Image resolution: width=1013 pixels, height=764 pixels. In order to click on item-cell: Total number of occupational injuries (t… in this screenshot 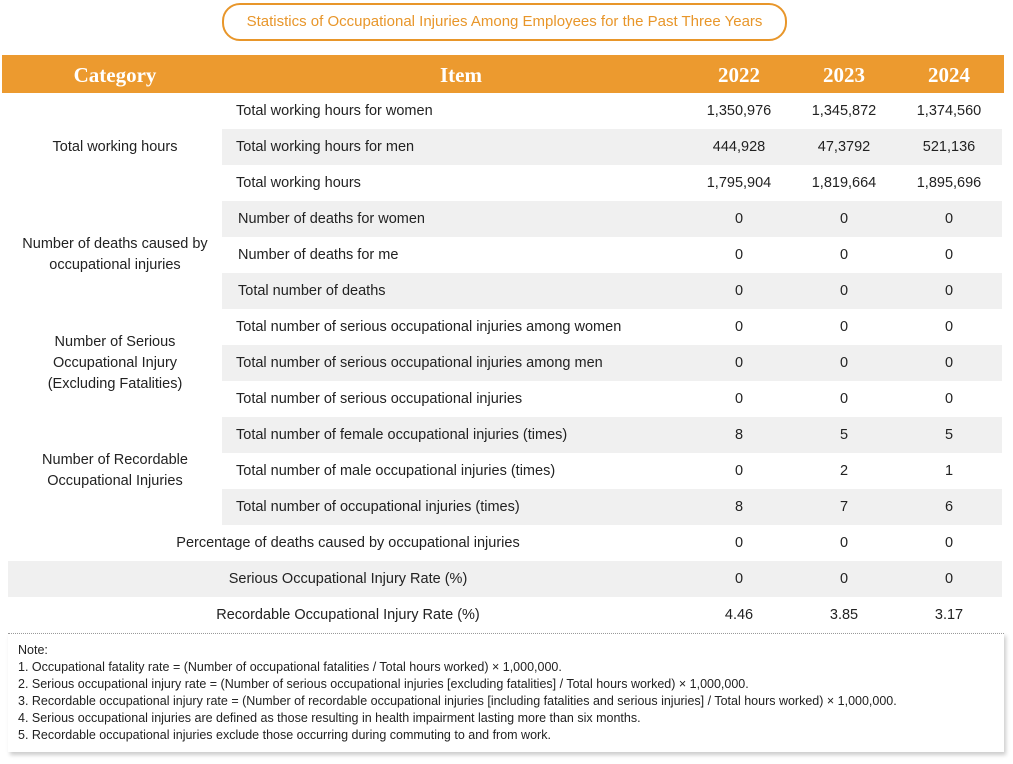, I will do `click(378, 507)`.